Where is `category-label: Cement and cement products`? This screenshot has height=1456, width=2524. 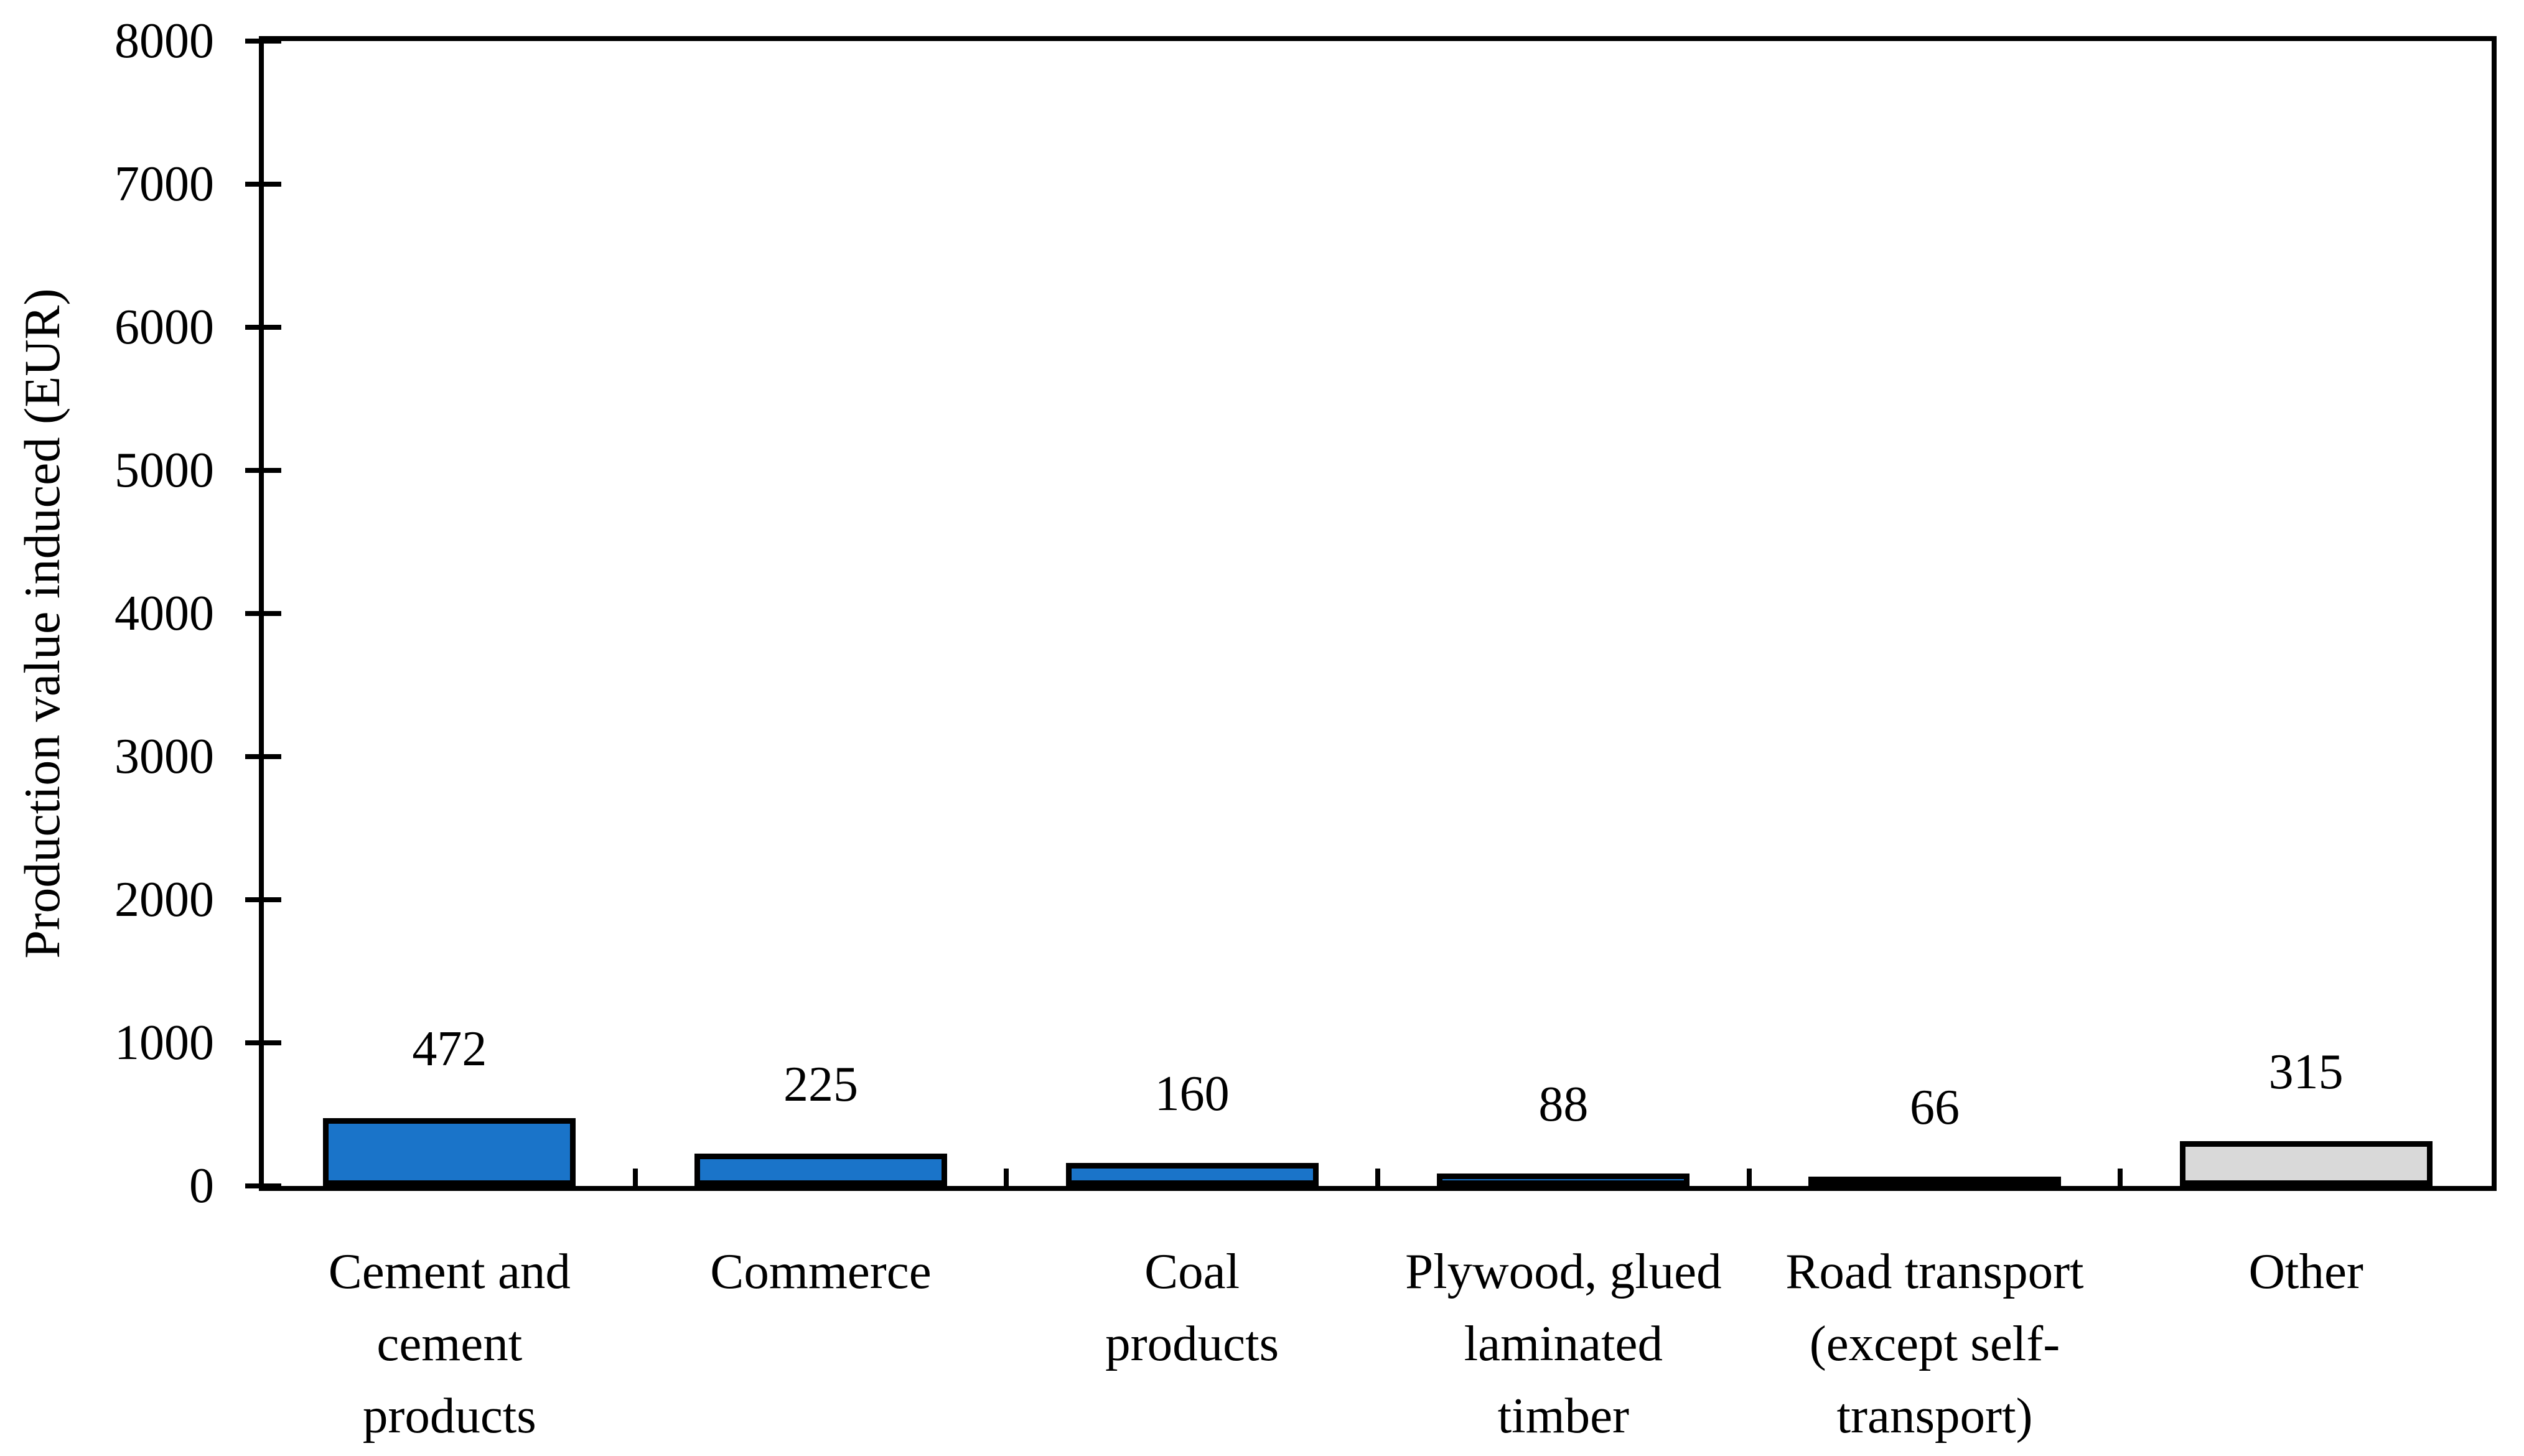
category-label: Cement and cement products is located at coordinates (449, 1343).